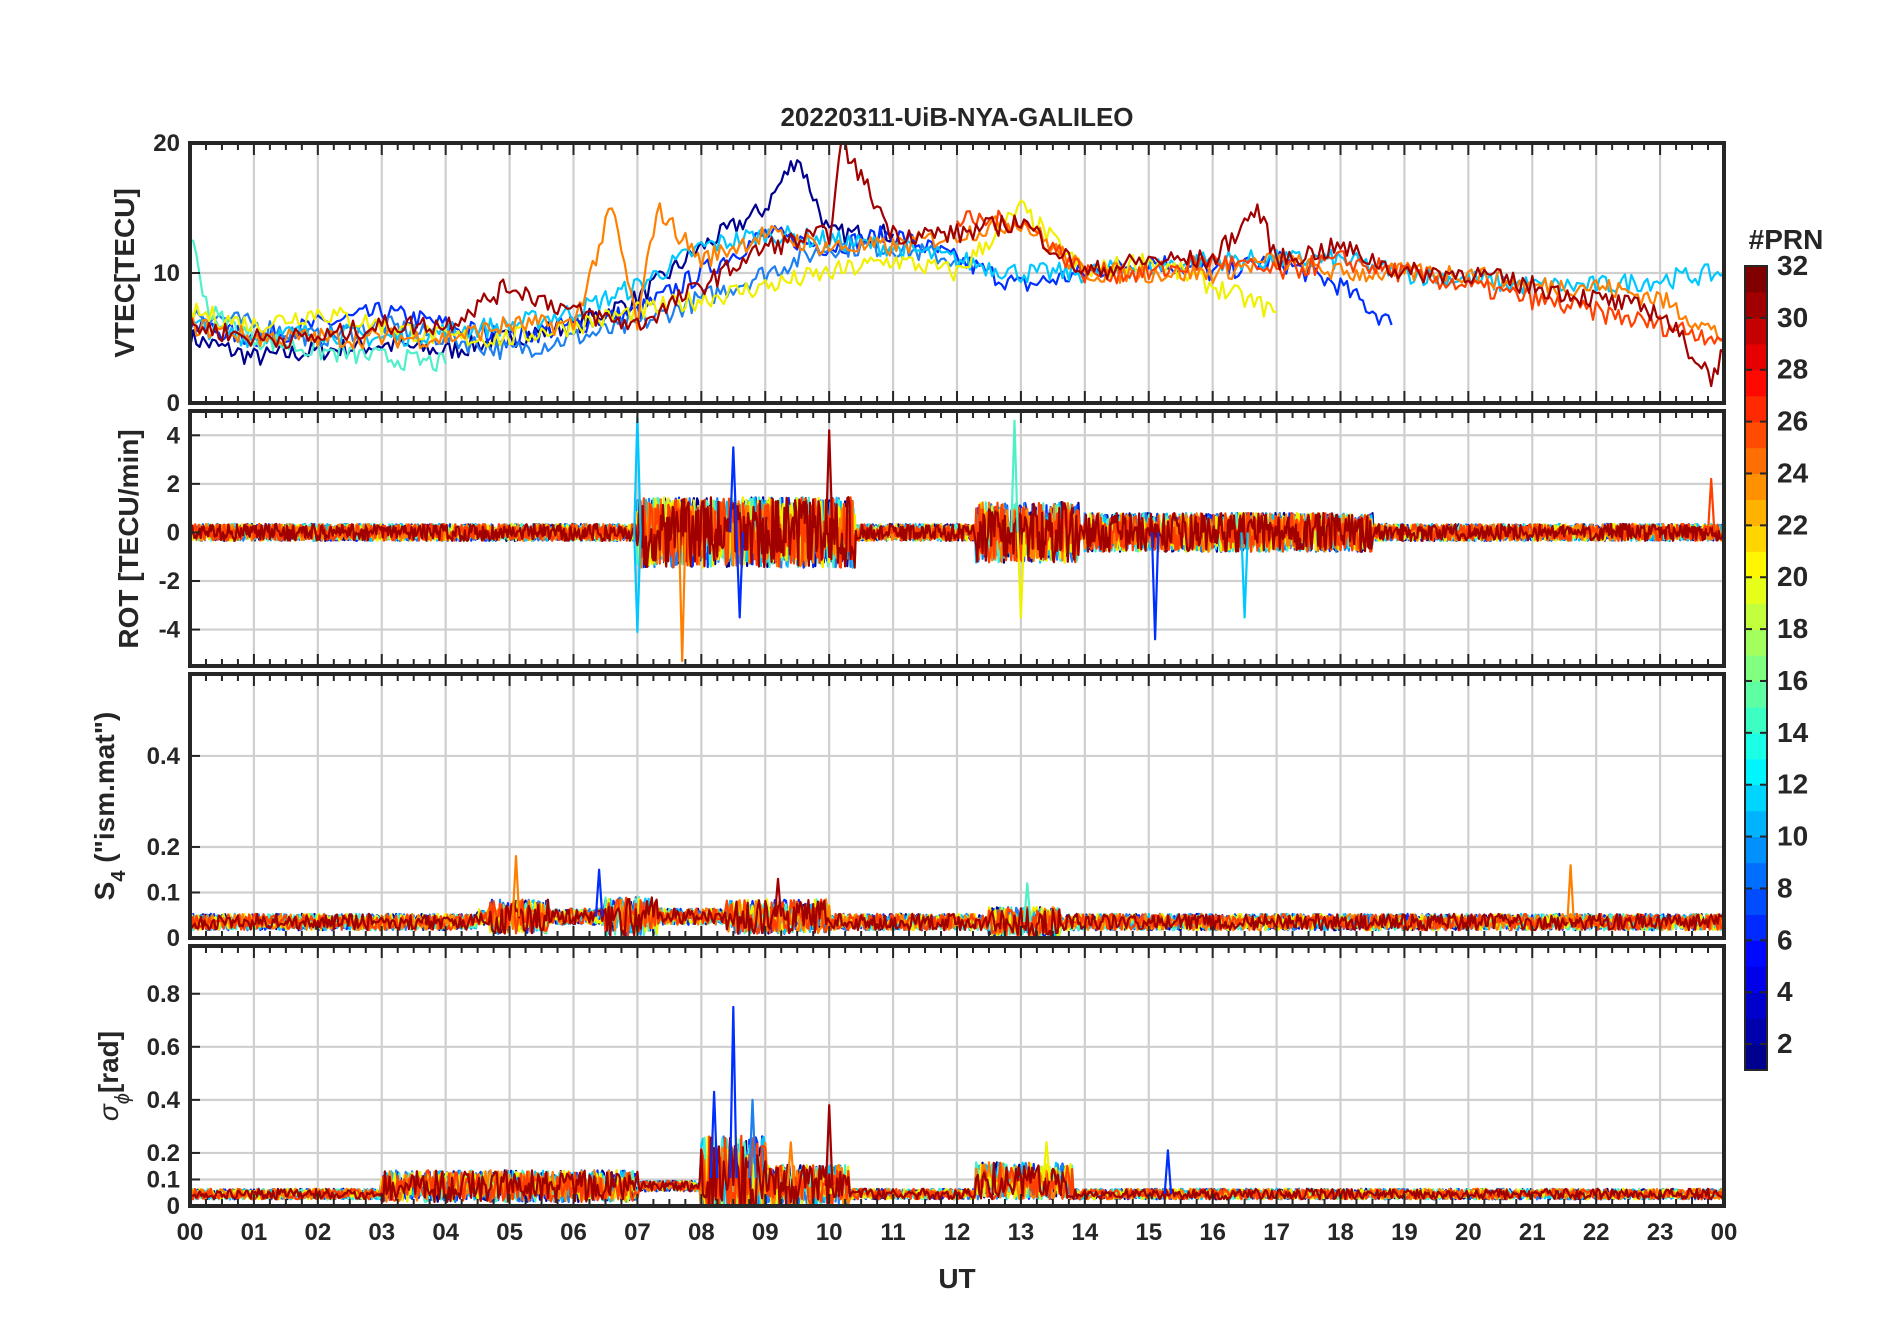 The height and width of the screenshot is (1330, 1902). Describe the element at coordinates (128, 538) in the screenshot. I see `rot-ylabel: ROT [TECU/min]` at that location.